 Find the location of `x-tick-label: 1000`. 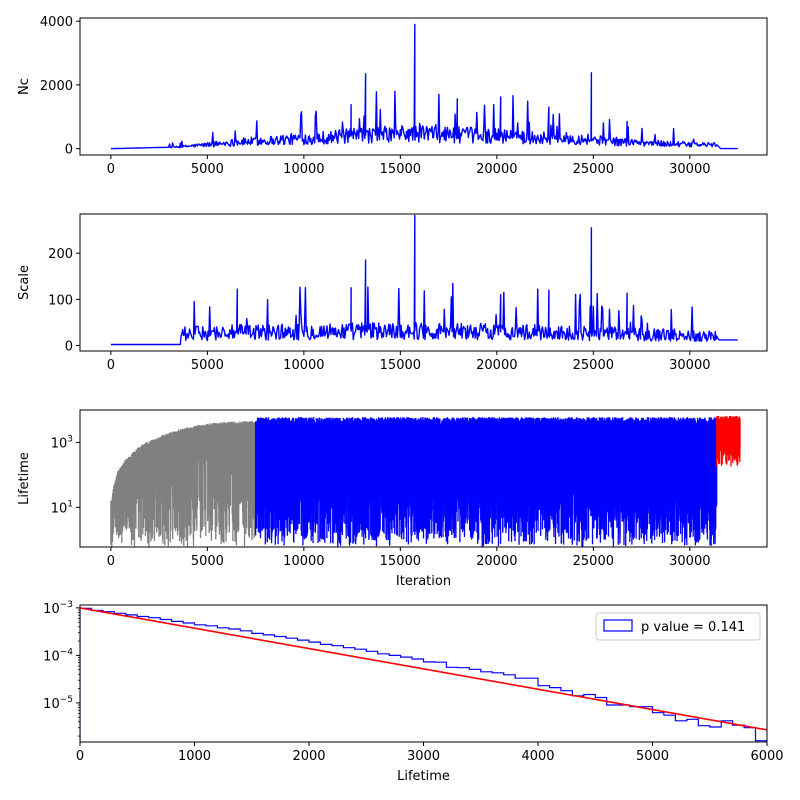

x-tick-label: 1000 is located at coordinates (194, 756).